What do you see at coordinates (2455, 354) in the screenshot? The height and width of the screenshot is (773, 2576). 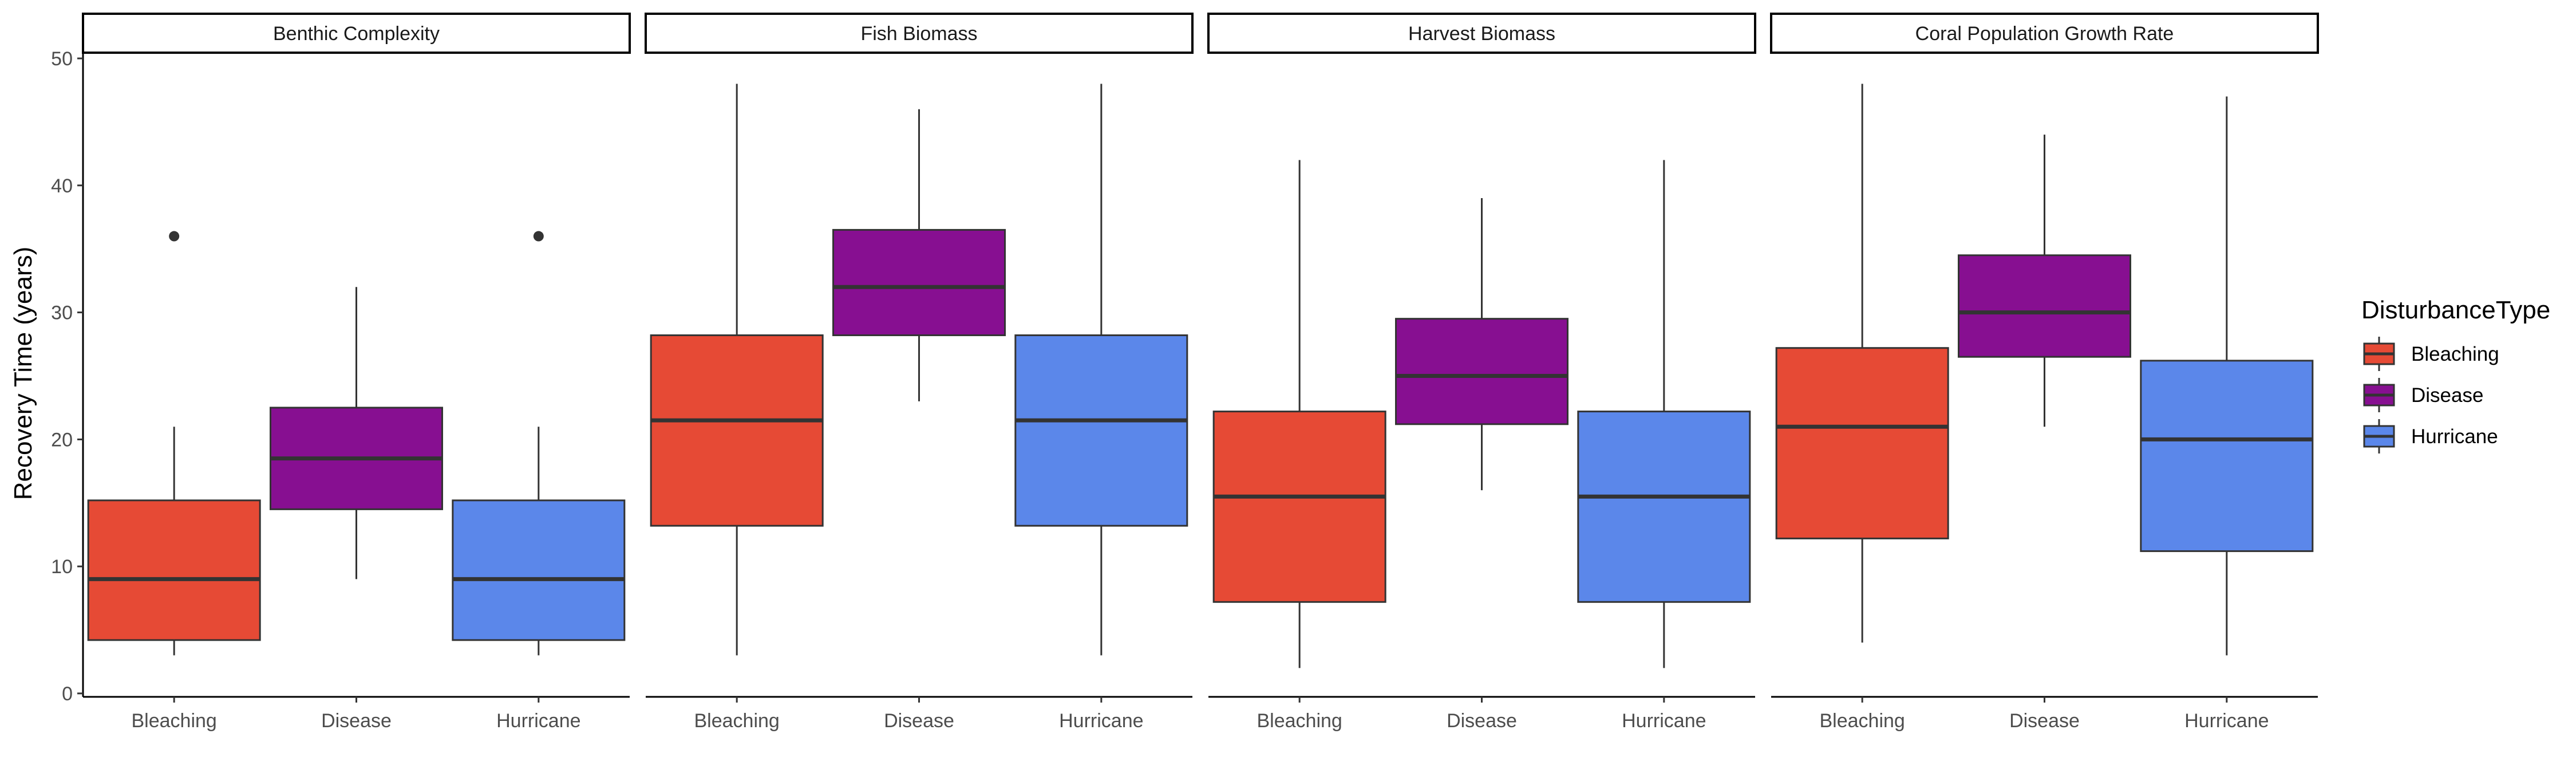 I see `legend-label: Bleaching` at bounding box center [2455, 354].